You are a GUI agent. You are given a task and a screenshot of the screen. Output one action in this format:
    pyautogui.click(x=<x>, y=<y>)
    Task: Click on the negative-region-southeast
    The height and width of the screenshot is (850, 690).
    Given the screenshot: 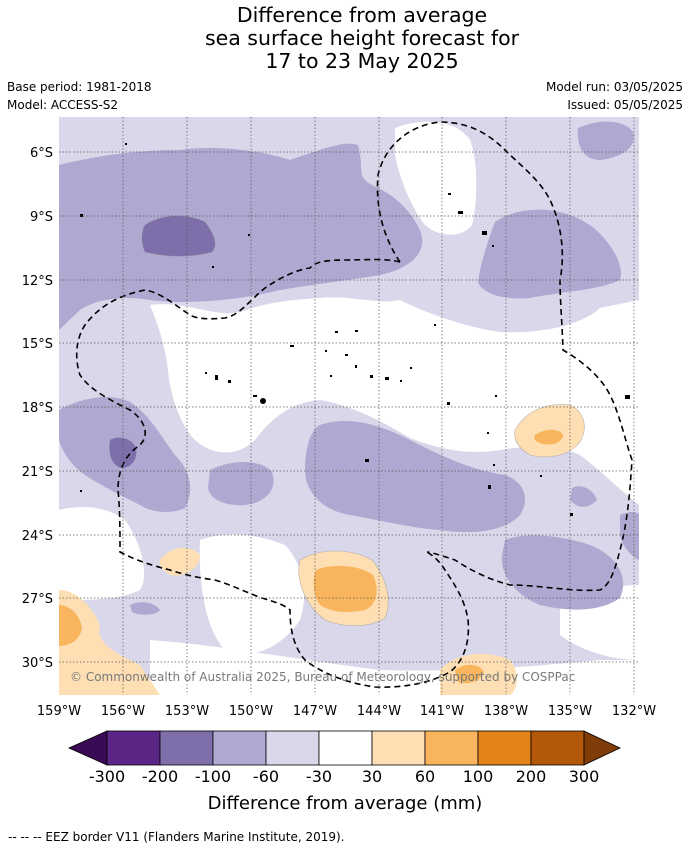 What is the action you would take?
    pyautogui.click(x=562, y=572)
    